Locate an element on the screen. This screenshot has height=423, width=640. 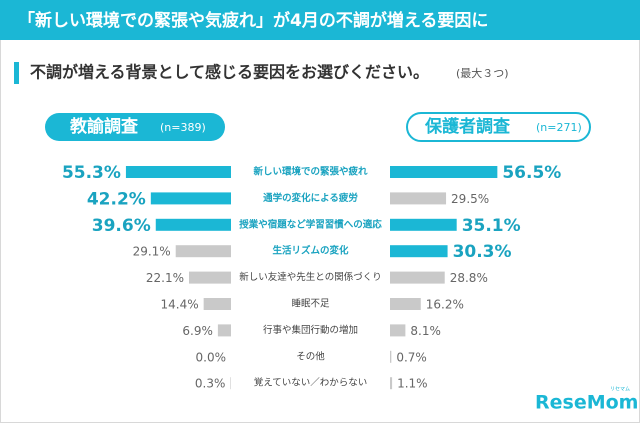
category-label: 新しい友達や先生との関係づくり is located at coordinates (310, 277).